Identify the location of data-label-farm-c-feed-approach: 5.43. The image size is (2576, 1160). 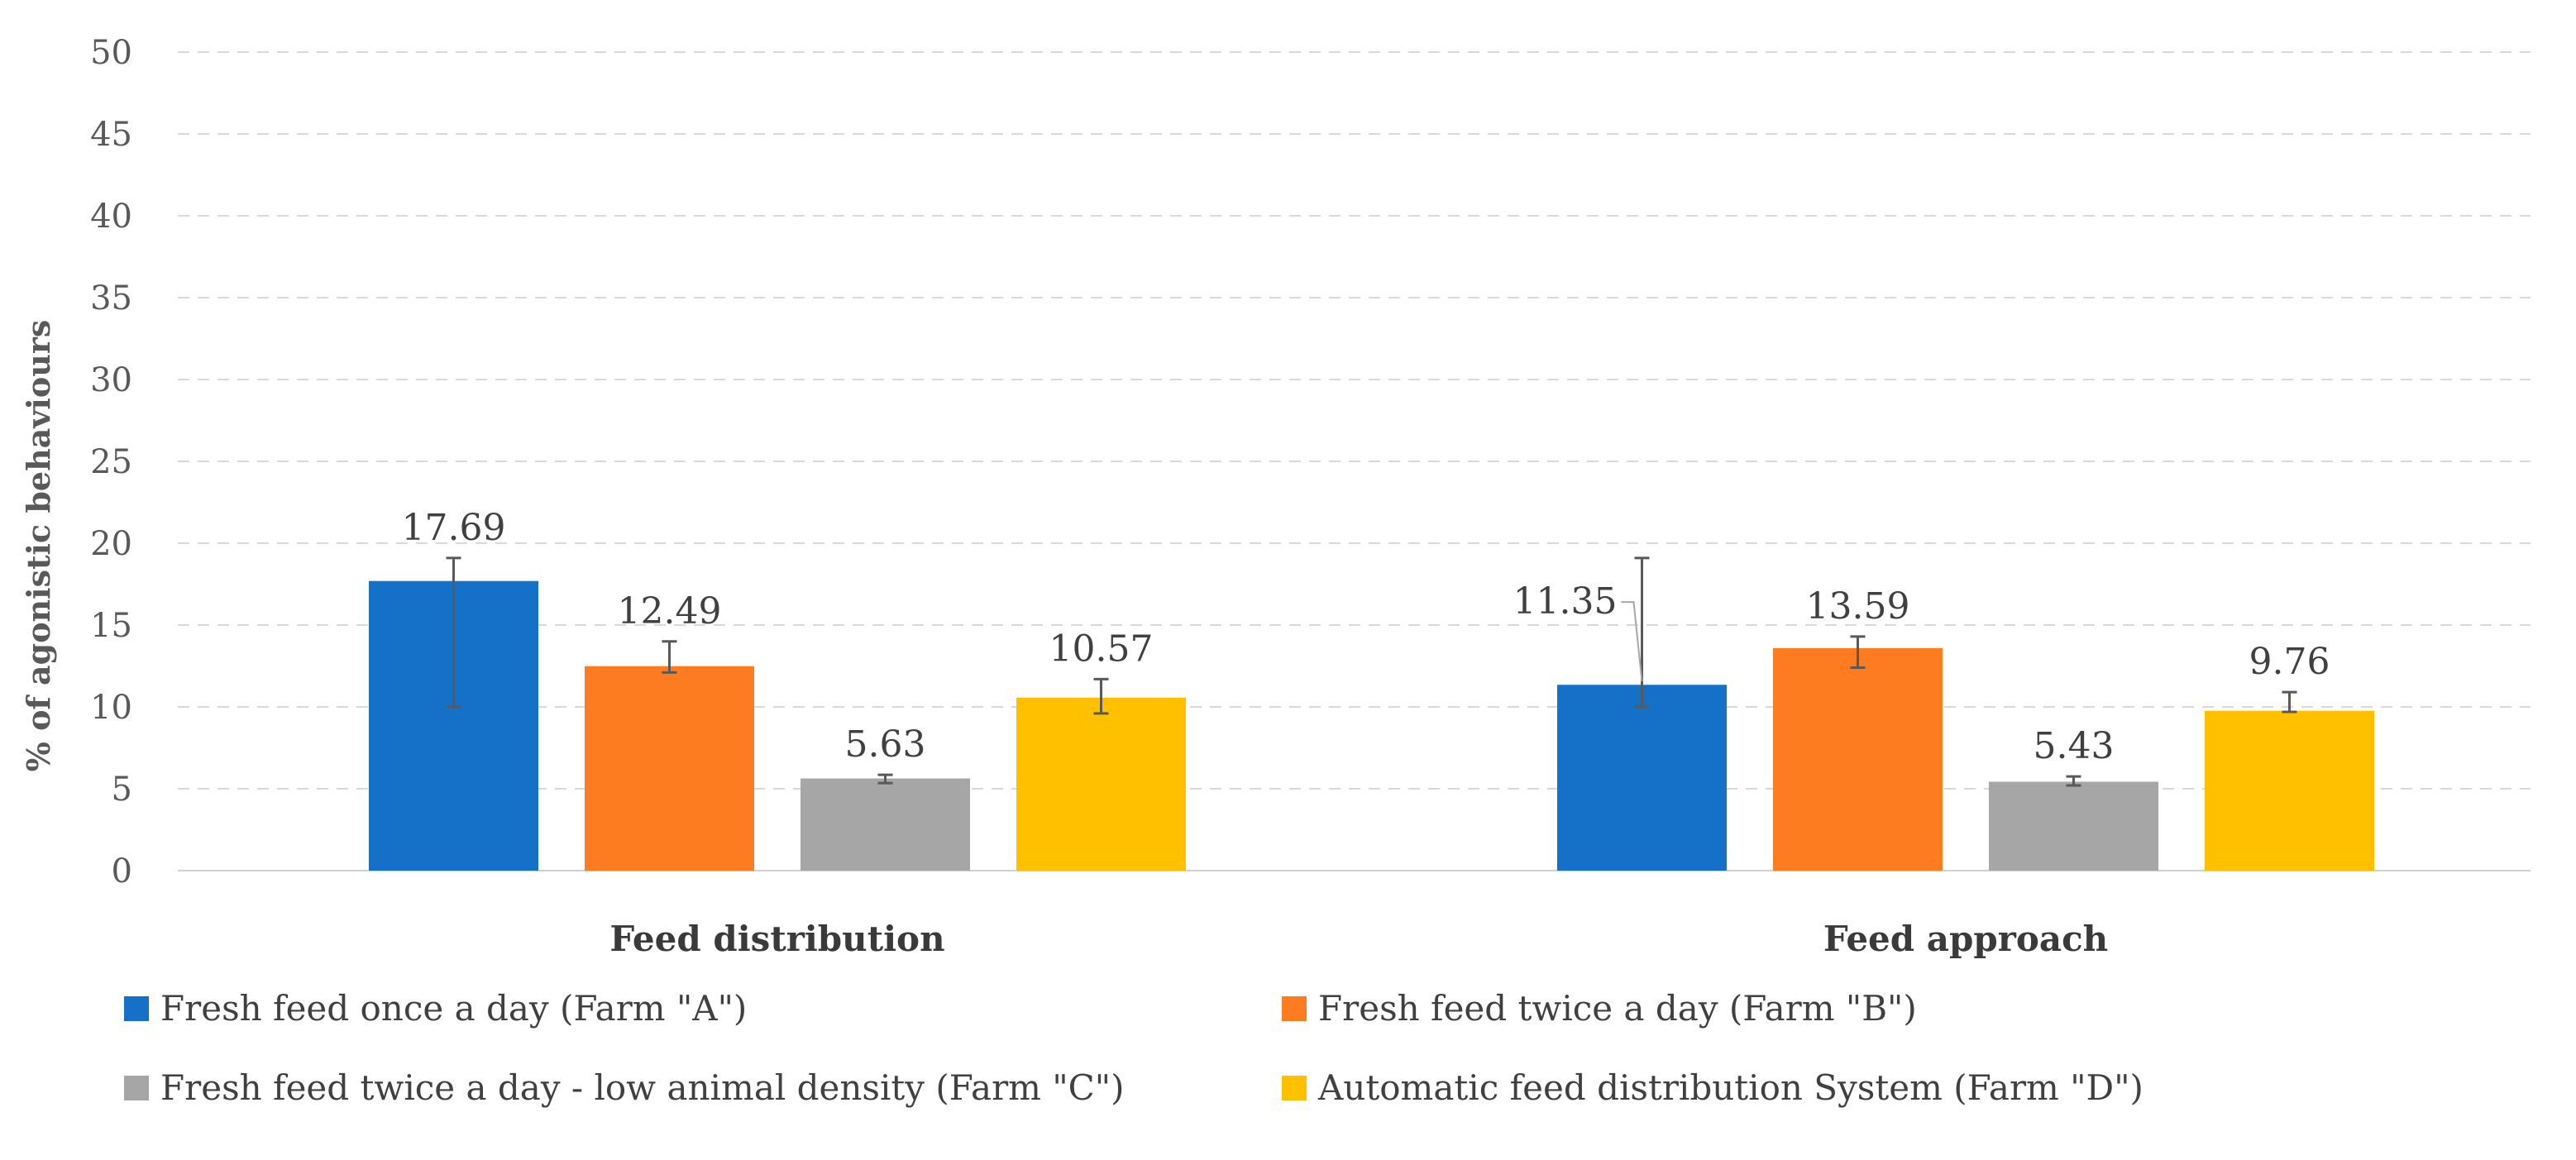
(2074, 746).